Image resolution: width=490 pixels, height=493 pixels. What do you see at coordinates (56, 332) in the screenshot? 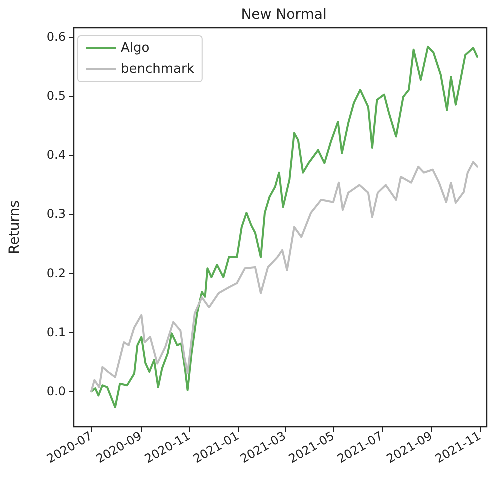
I see `y-tick-label: 0.1` at bounding box center [56, 332].